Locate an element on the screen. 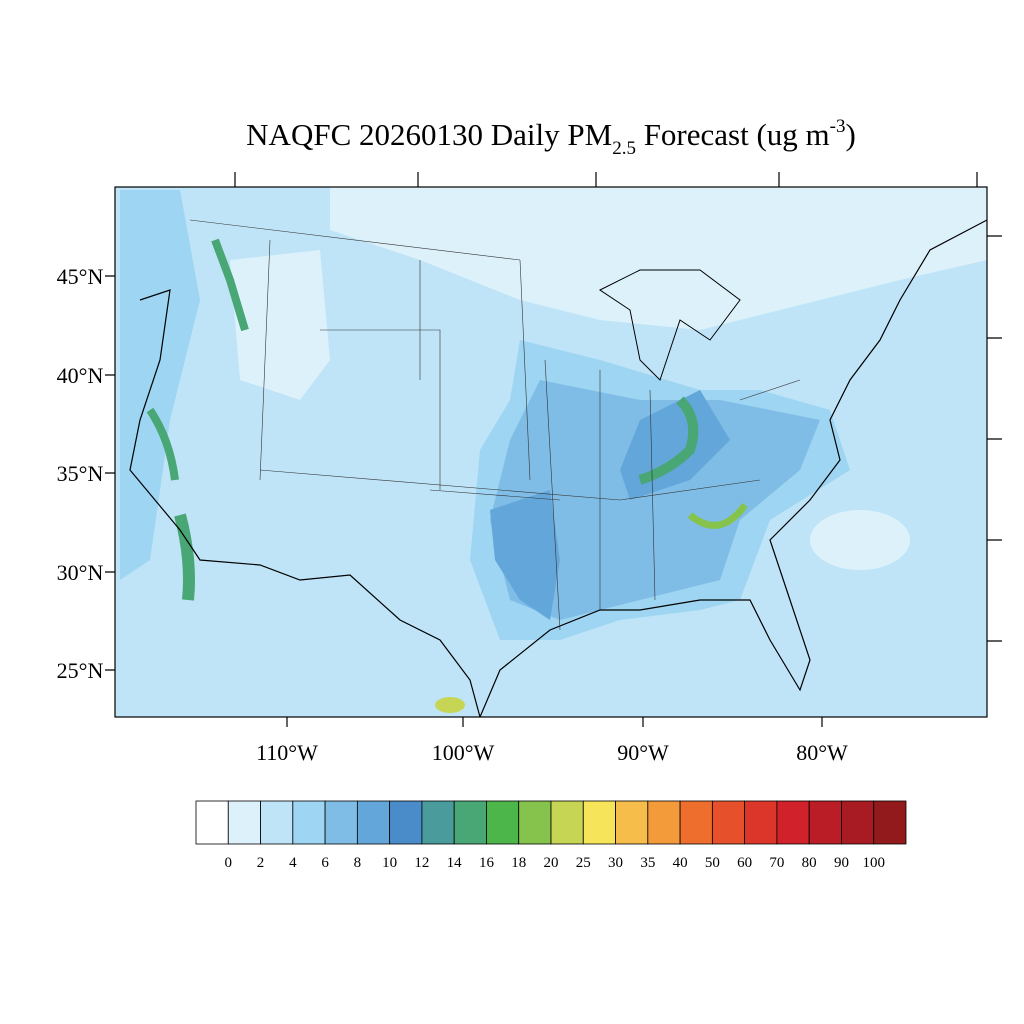 The image size is (1024, 1024). colorbar-label: 20 is located at coordinates (551, 863).